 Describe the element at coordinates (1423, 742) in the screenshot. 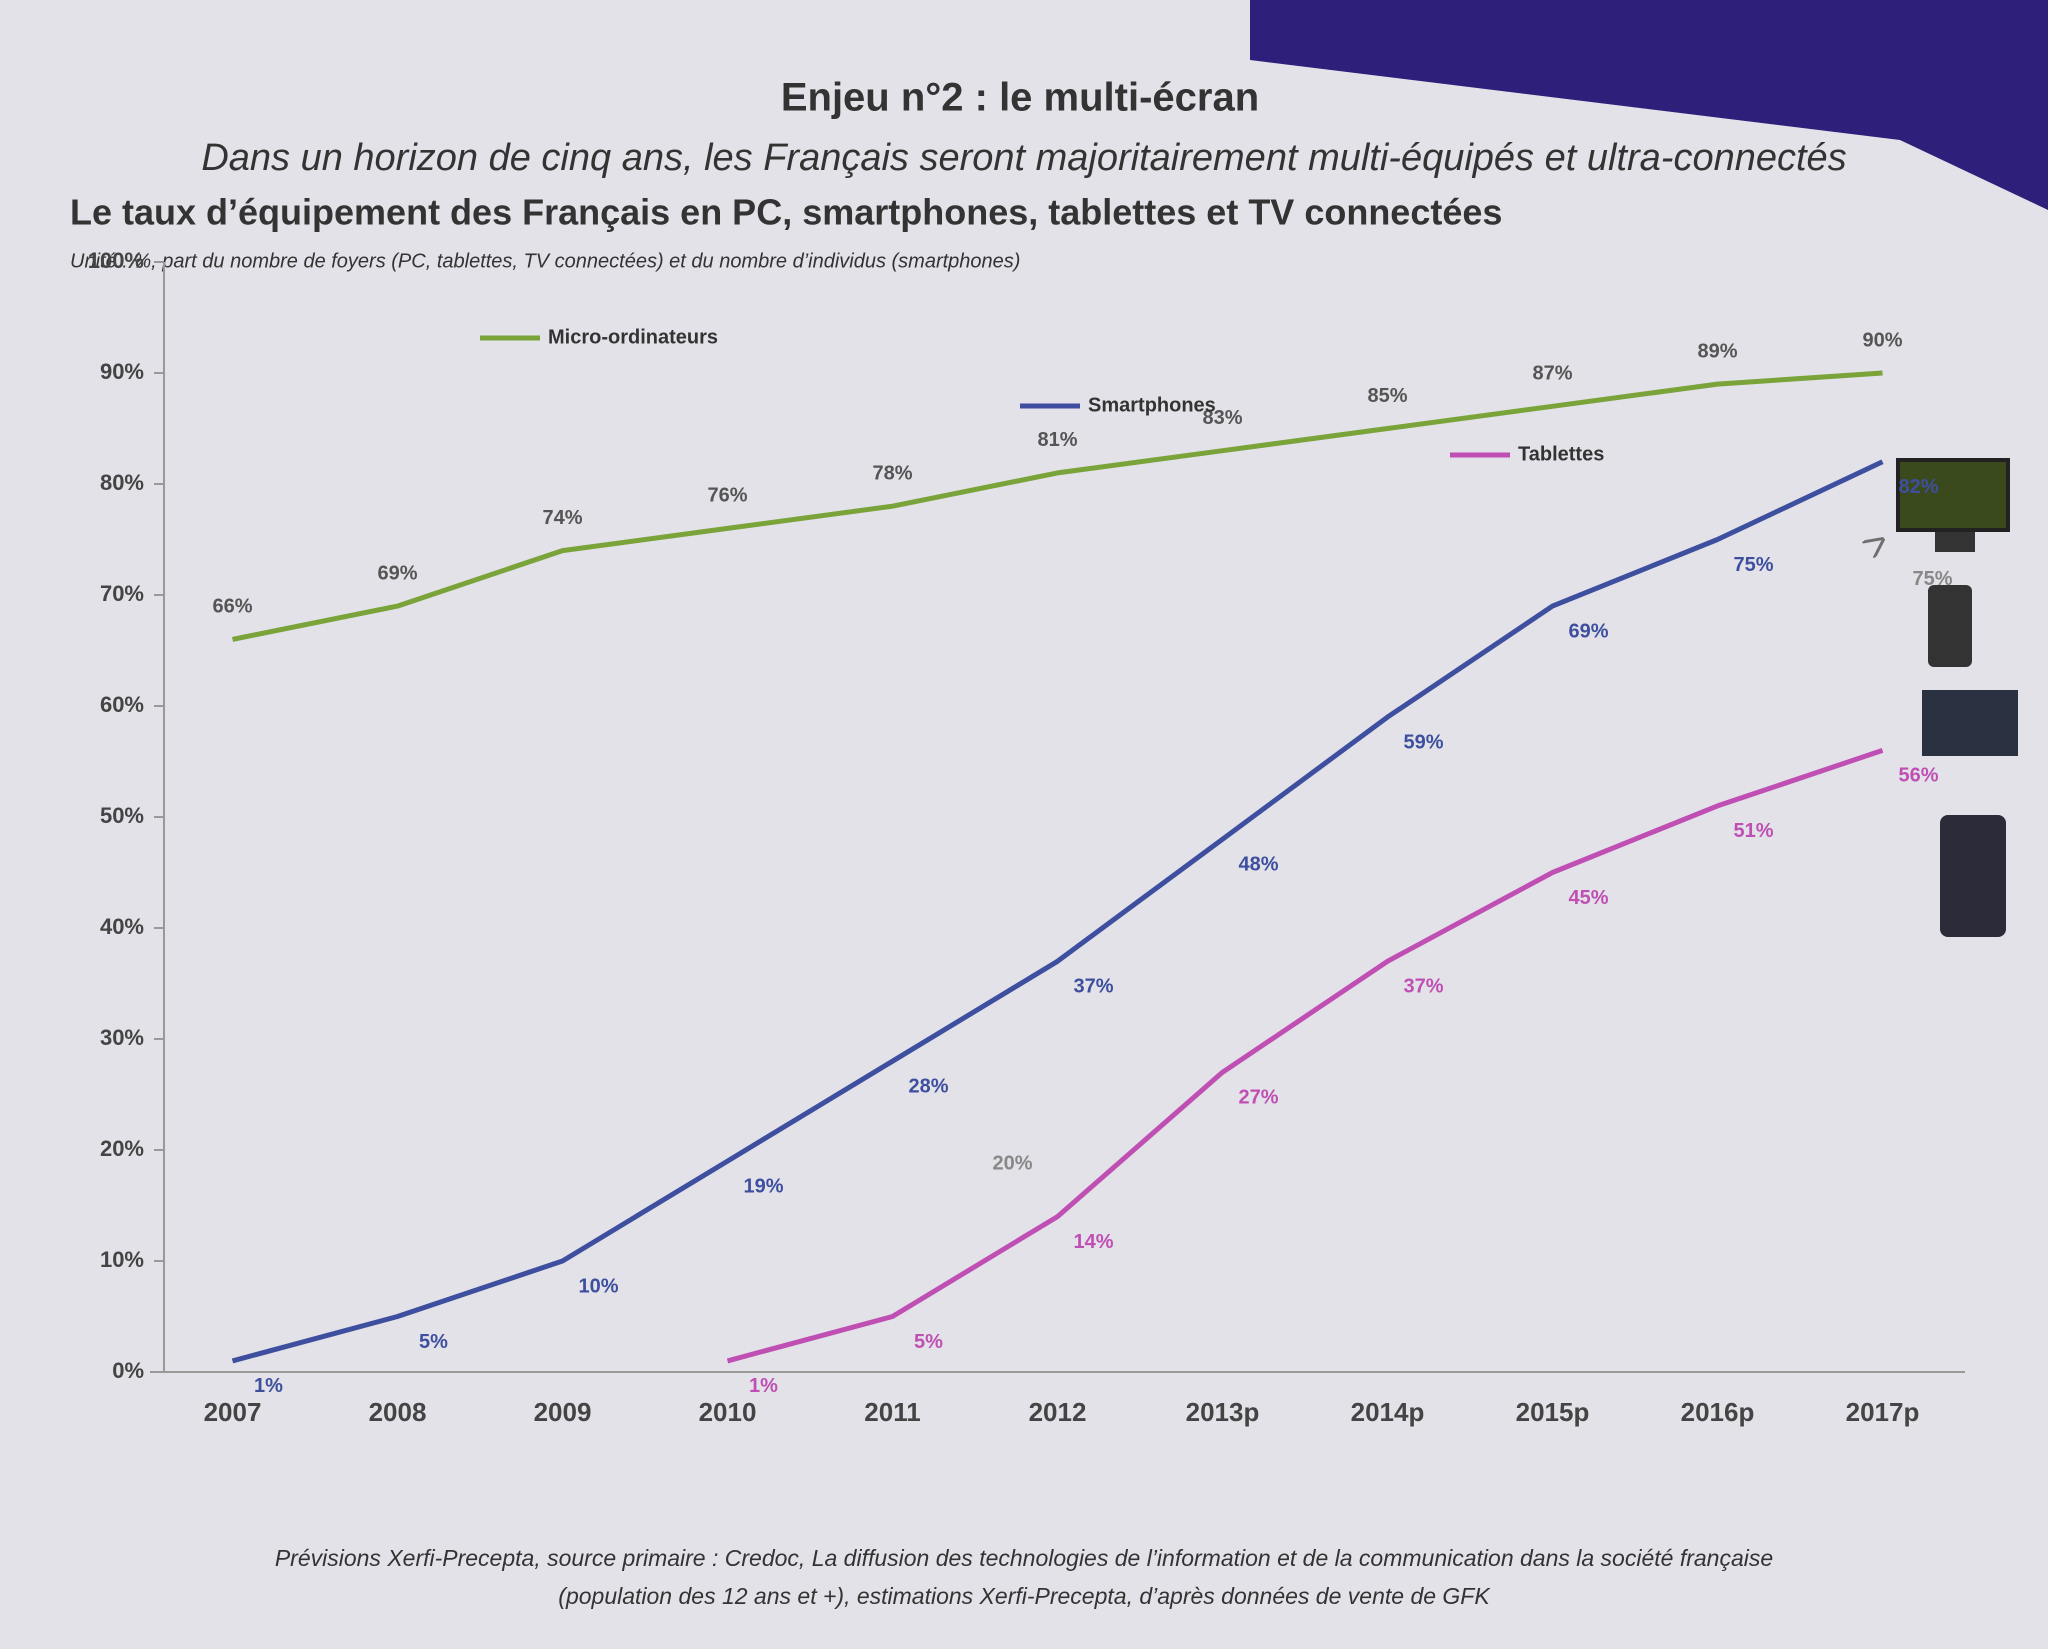

I see `data-label: 59%` at that location.